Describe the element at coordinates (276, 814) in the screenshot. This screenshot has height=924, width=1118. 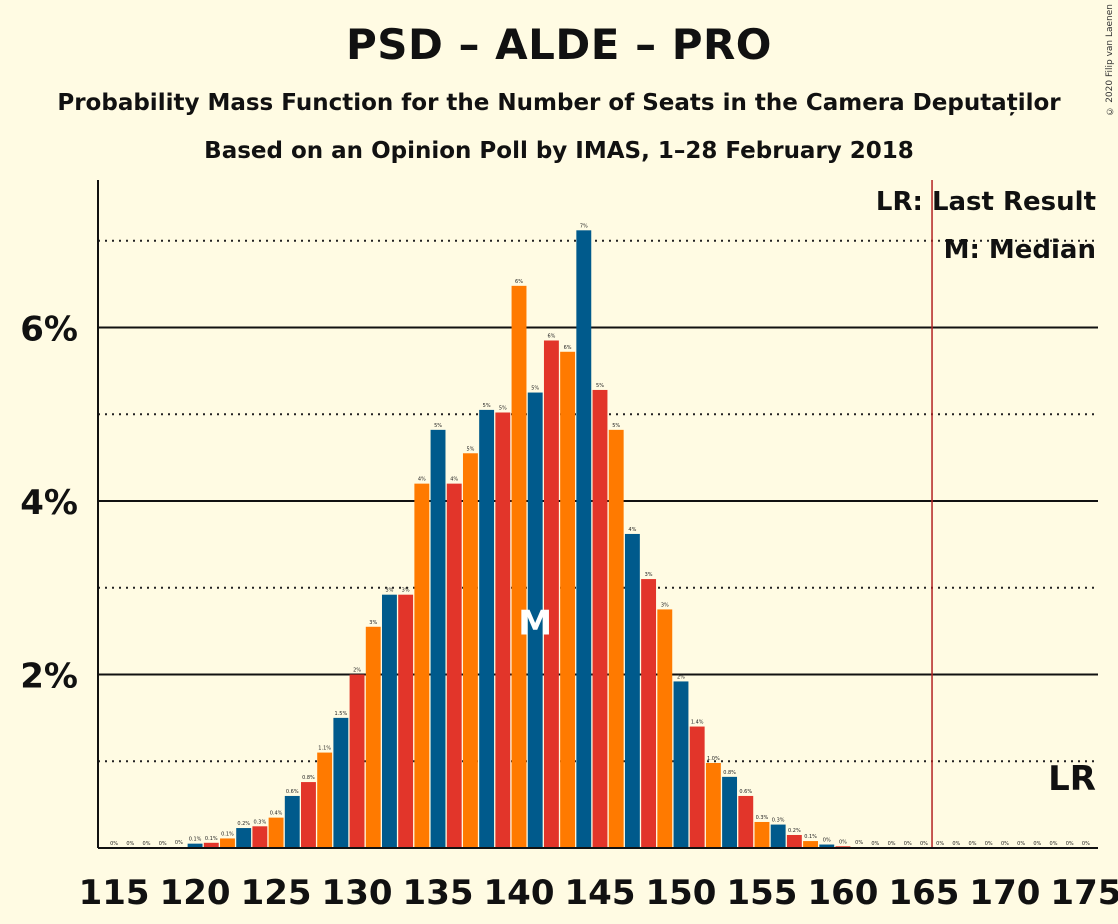
I see `bar-value-label: 0.4%` at that location.